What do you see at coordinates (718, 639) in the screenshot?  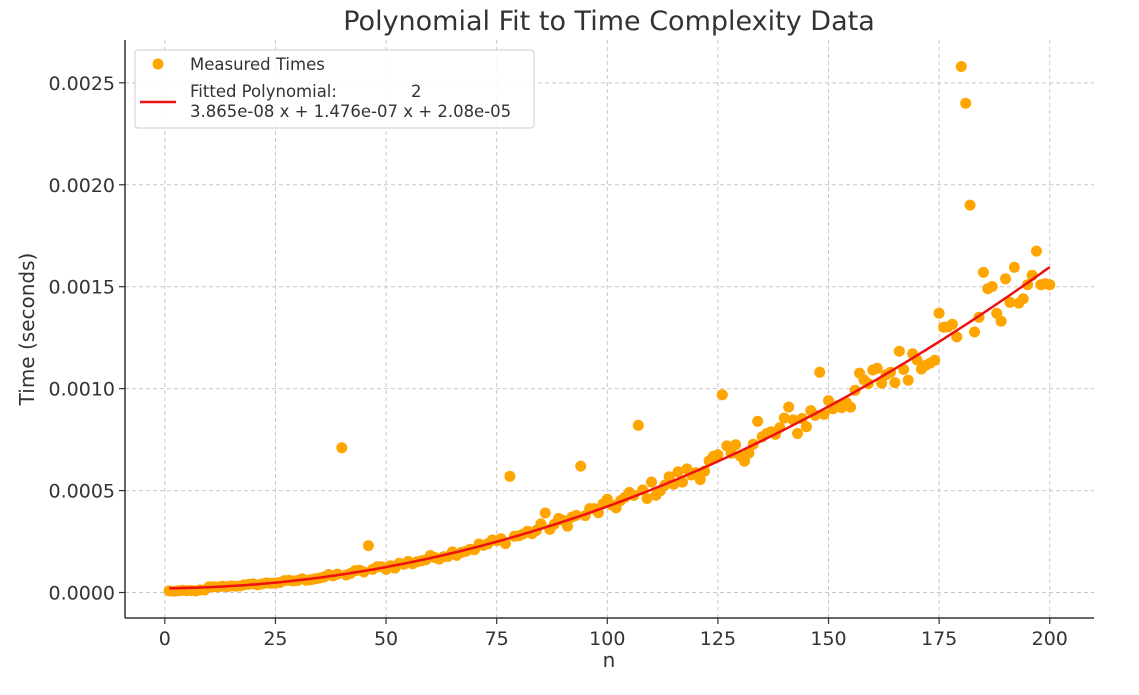 I see `x-tick-label: 125` at bounding box center [718, 639].